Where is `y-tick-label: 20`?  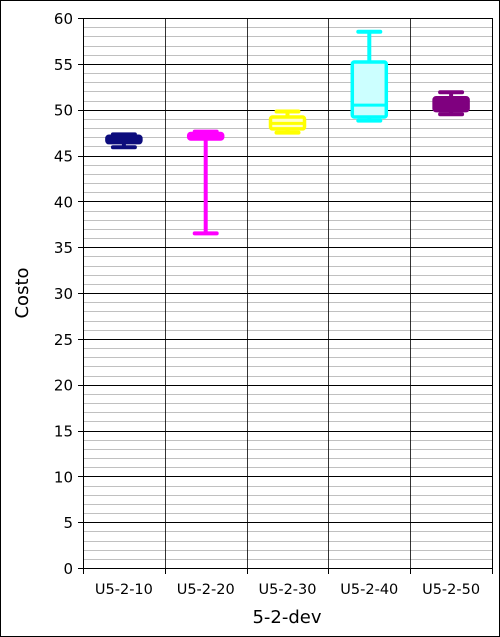 y-tick-label: 20 is located at coordinates (63, 386).